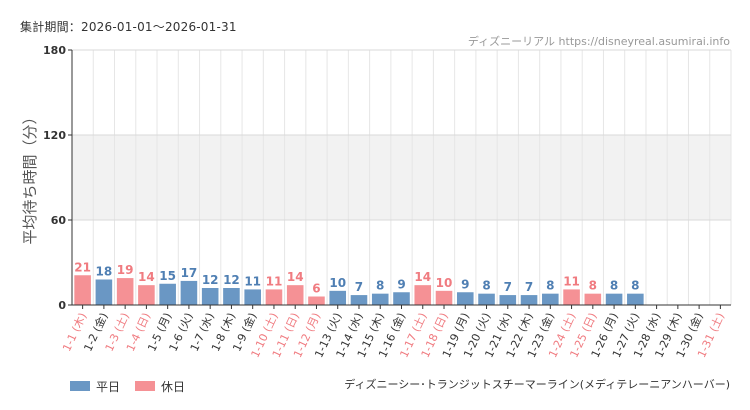  Describe the element at coordinates (173, 387) in the screenshot. I see `legend-label-holiday: 休日` at that location.